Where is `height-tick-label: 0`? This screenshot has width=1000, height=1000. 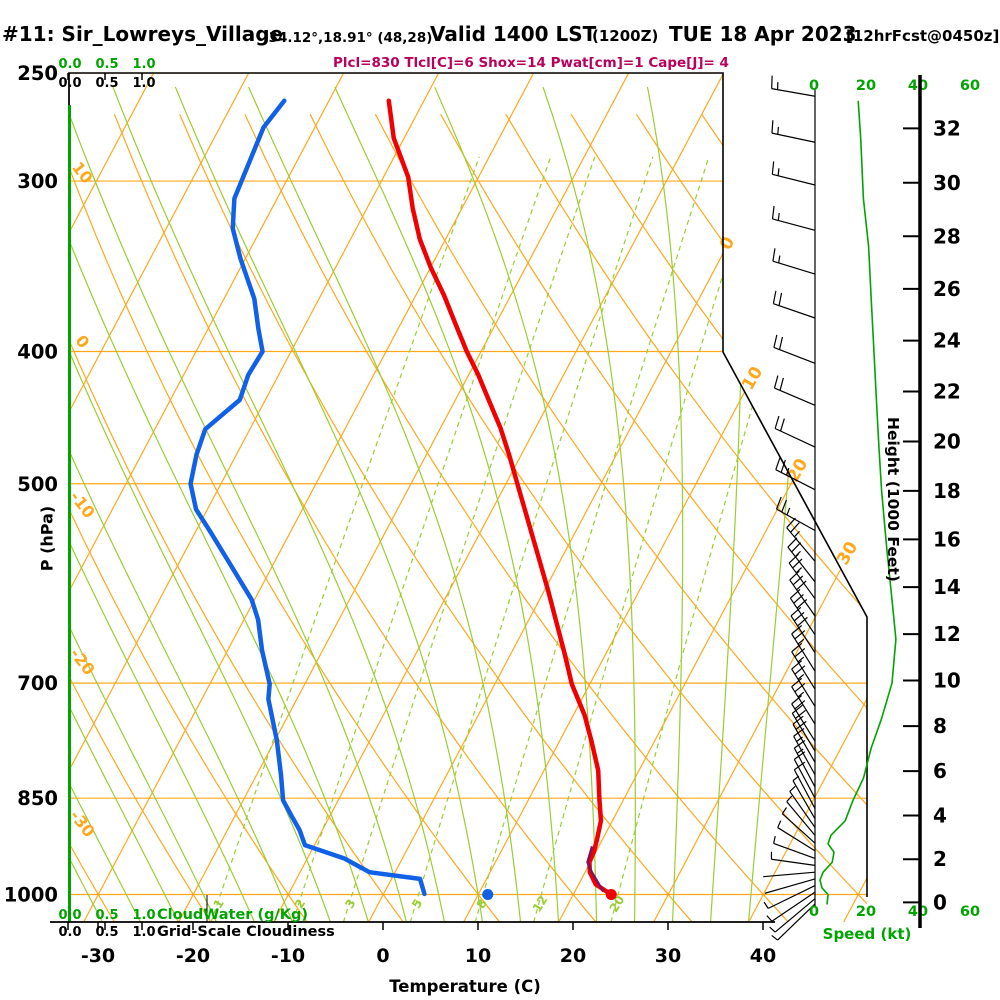 height-tick-label: 0 is located at coordinates (940, 902).